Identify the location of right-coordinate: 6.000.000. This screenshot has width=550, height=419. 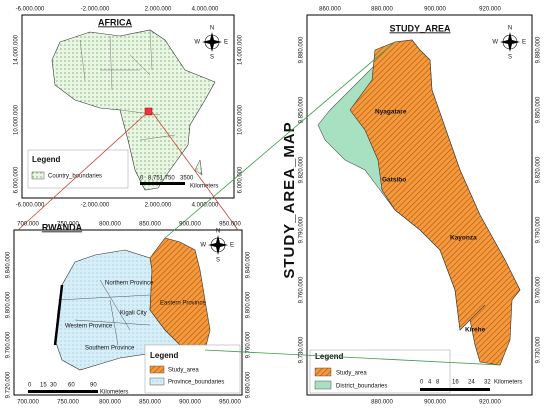
(241, 179).